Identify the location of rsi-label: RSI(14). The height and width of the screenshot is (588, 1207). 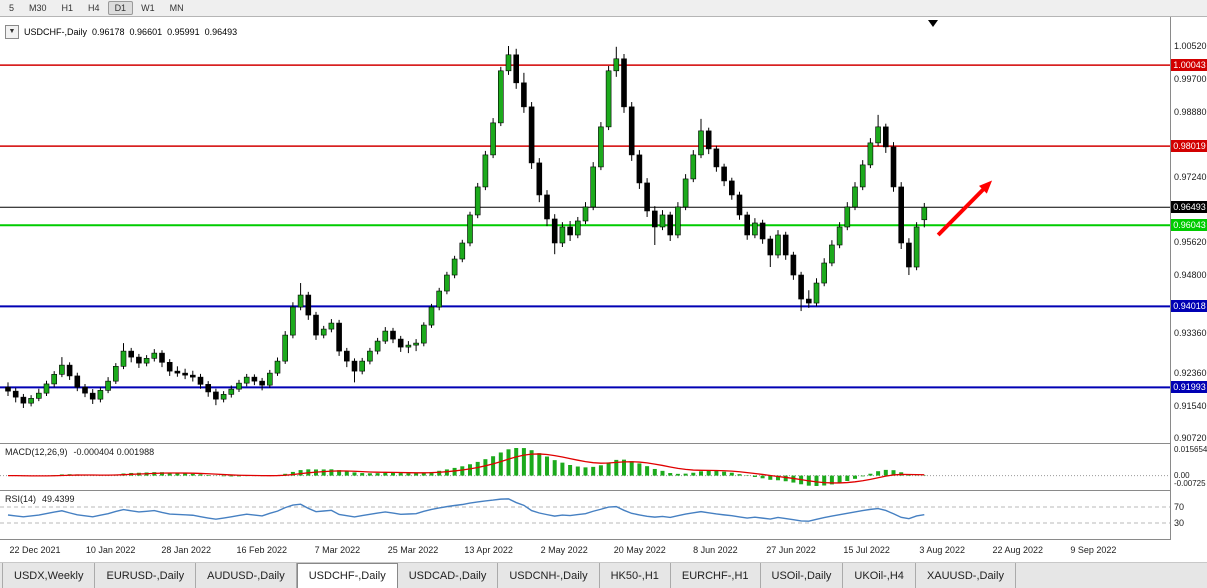
(21, 499).